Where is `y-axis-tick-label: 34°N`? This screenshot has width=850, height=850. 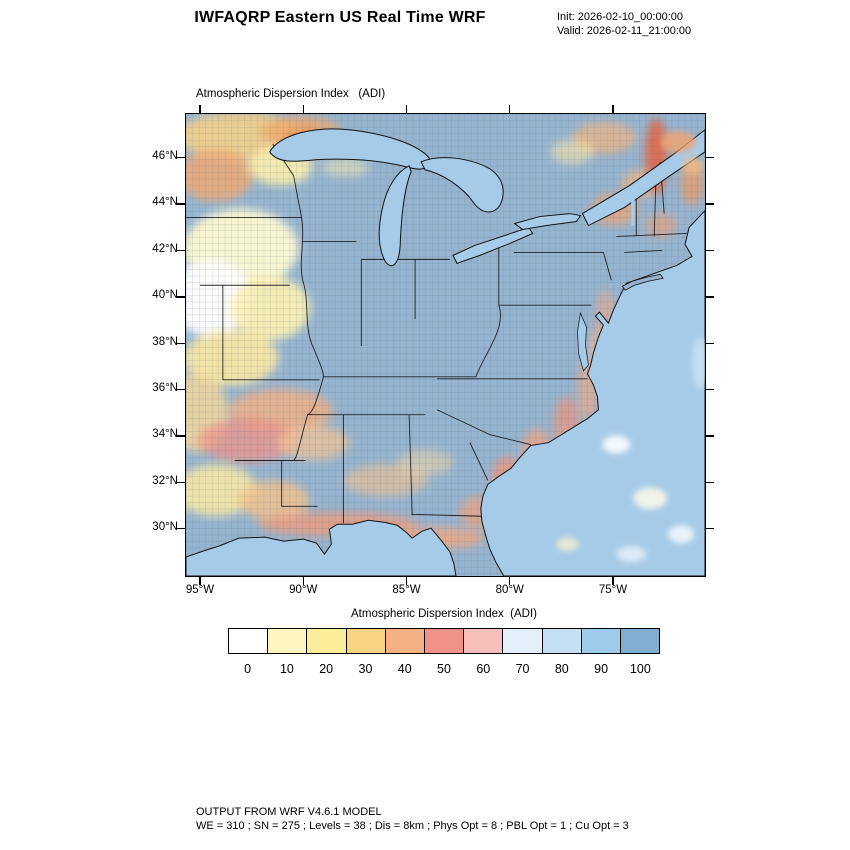 y-axis-tick-label: 34°N is located at coordinates (165, 434).